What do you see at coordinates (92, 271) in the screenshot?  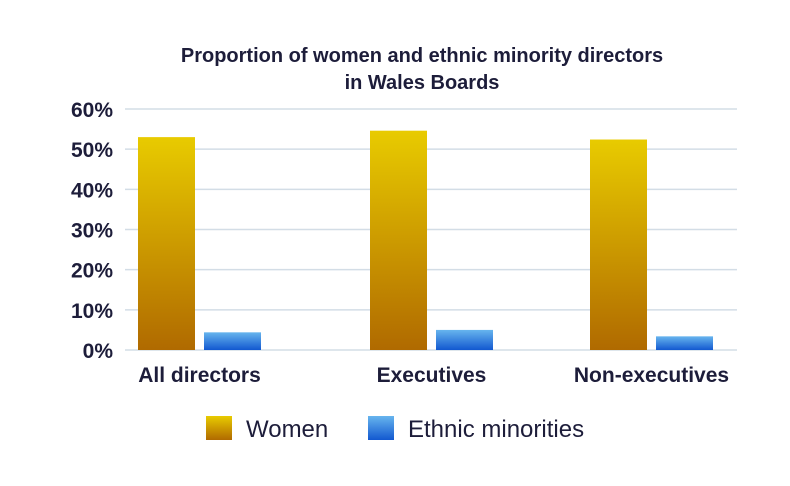 I see `y-tick-label: 20%` at bounding box center [92, 271].